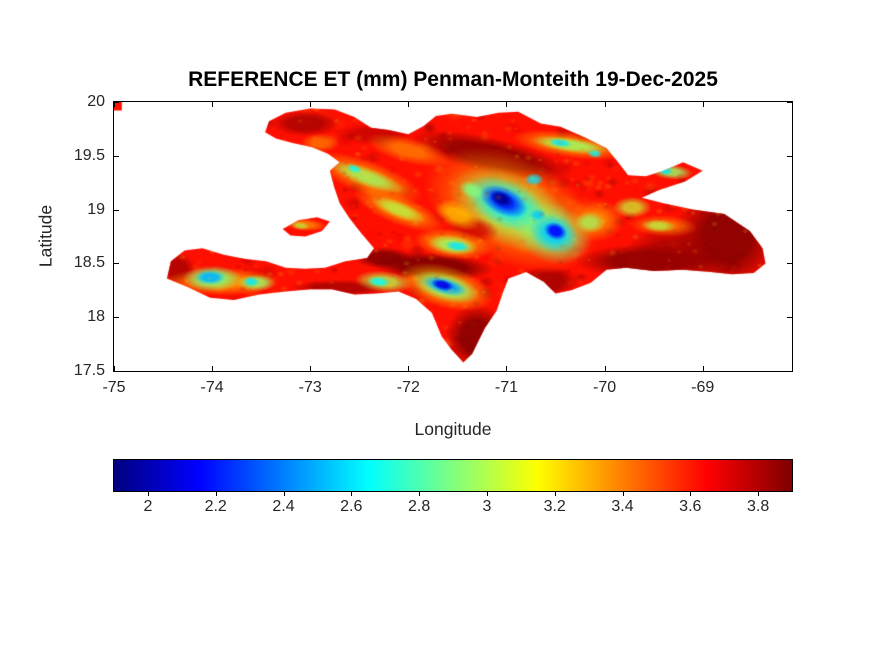 This screenshot has width=875, height=656. I want to click on x-tick-label: -73, so click(310, 387).